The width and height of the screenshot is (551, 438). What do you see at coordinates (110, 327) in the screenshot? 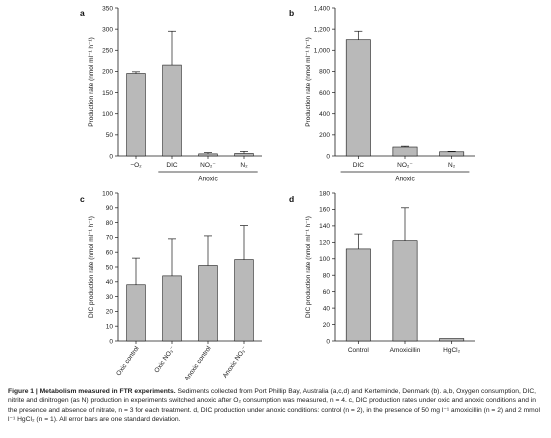
I see `y-tick-label: 10` at bounding box center [110, 327].